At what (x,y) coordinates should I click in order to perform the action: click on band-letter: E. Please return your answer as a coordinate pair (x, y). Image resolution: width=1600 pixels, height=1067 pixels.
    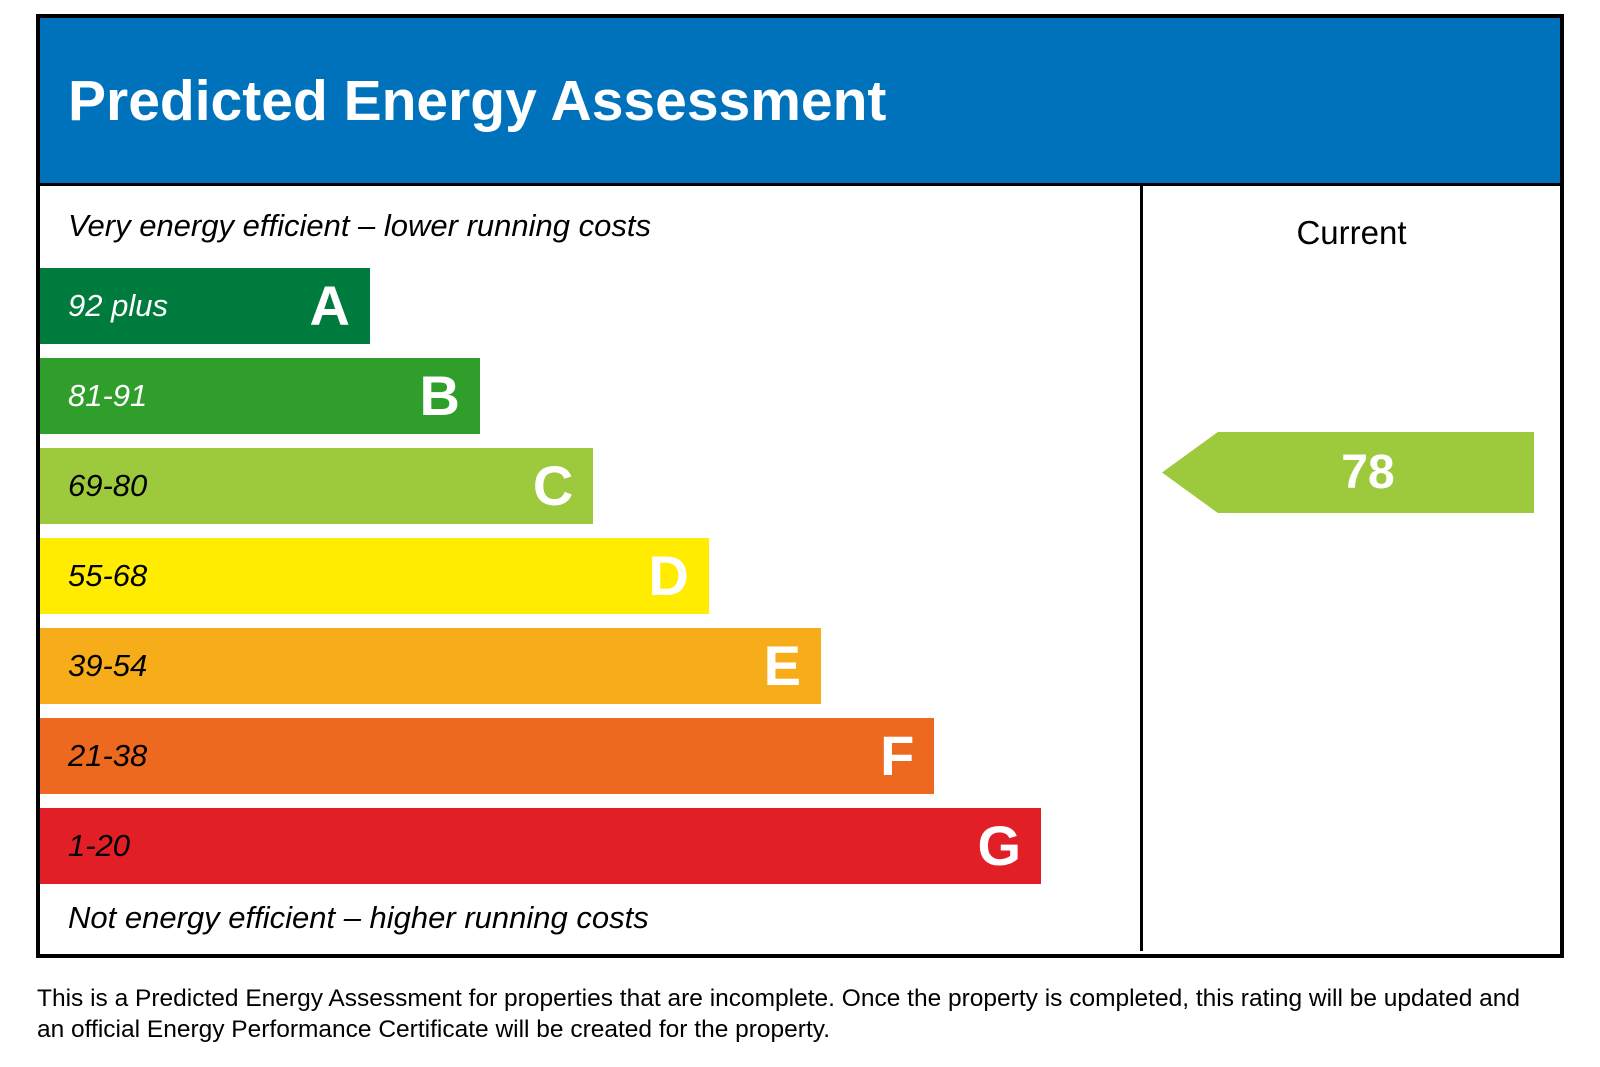
    Looking at the image, I should click on (782, 666).